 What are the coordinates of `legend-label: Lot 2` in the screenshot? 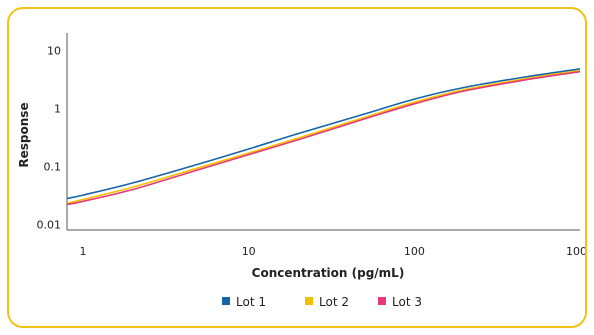 It's located at (334, 302).